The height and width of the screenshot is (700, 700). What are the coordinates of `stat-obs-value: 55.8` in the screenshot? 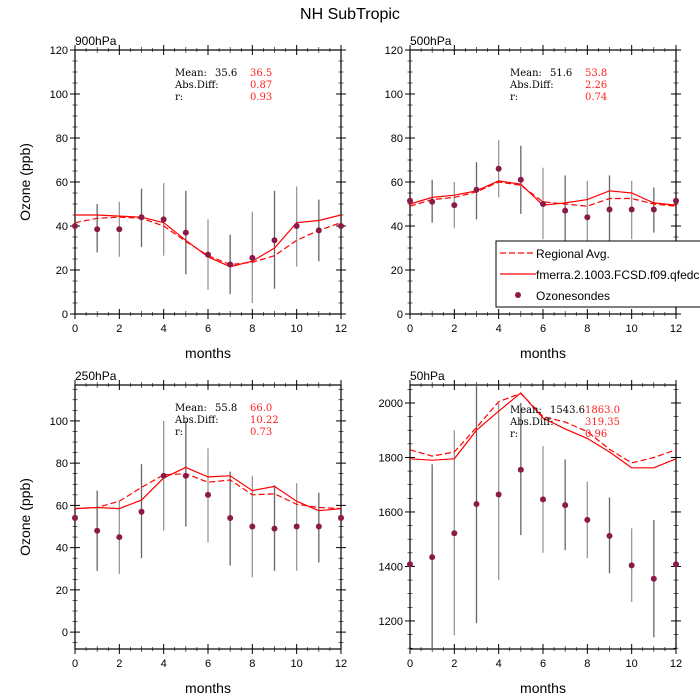 It's located at (226, 408).